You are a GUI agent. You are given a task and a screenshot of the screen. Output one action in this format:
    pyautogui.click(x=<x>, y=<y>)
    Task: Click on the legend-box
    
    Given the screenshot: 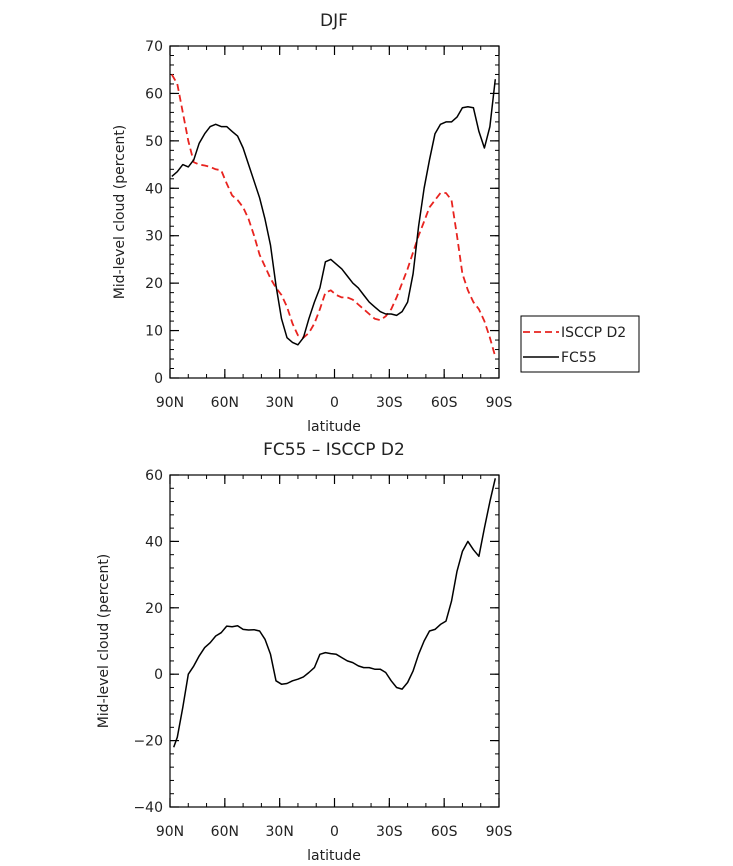 What is the action you would take?
    pyautogui.click(x=580, y=344)
    